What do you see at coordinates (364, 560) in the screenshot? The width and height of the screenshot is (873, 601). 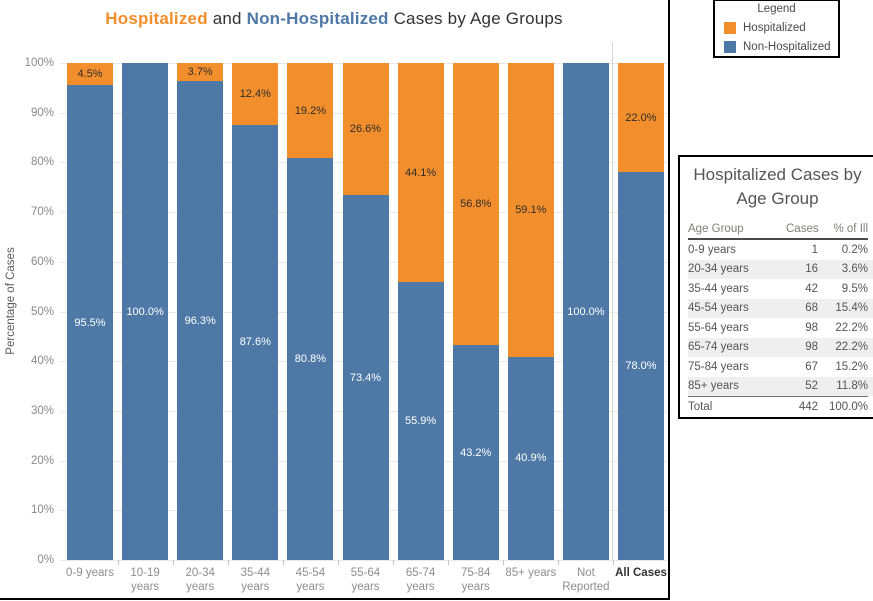 I see `gridline-0%` at bounding box center [364, 560].